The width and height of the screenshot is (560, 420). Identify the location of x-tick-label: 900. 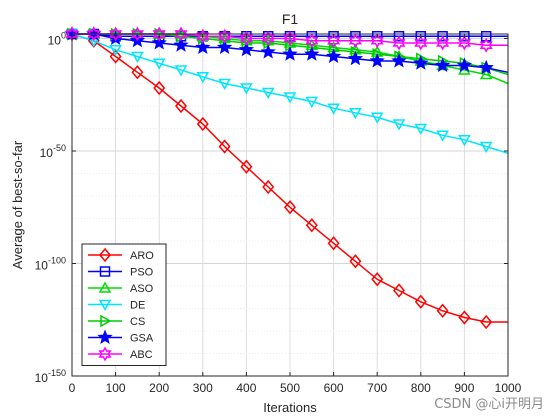
(464, 388).